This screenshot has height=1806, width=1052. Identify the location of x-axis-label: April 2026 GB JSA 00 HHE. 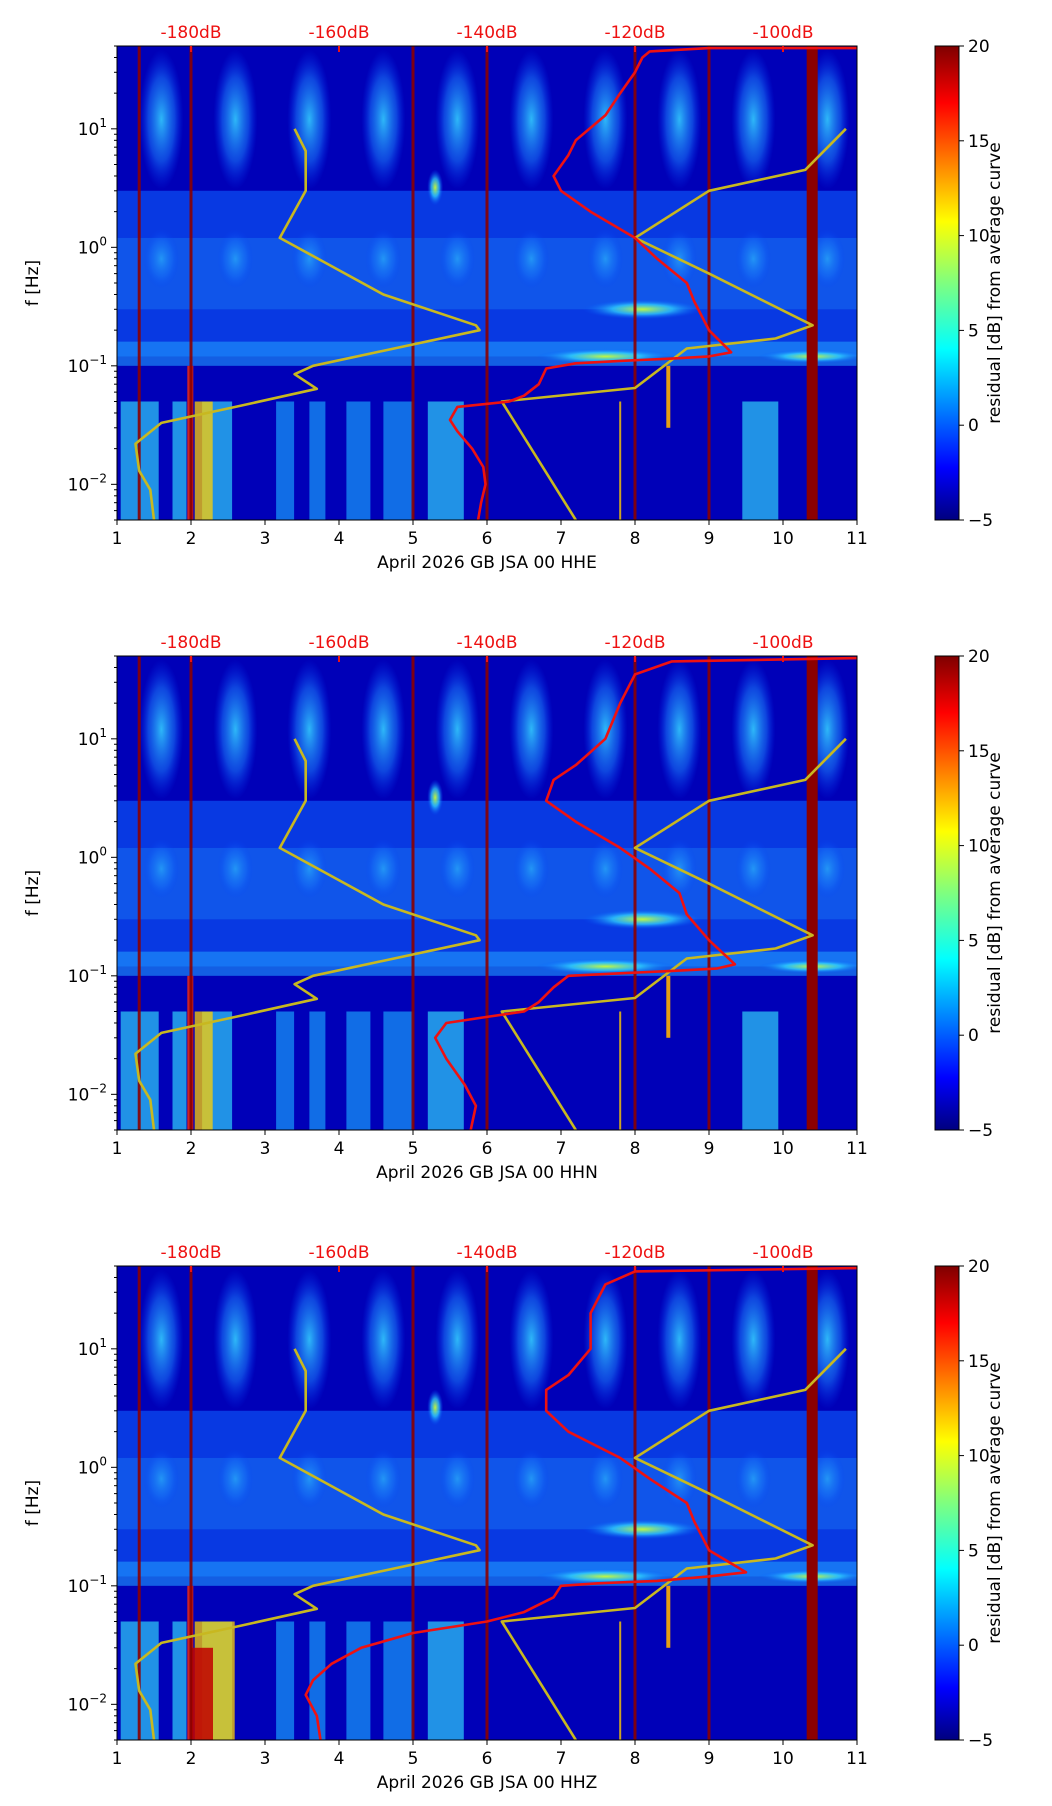
(487, 563).